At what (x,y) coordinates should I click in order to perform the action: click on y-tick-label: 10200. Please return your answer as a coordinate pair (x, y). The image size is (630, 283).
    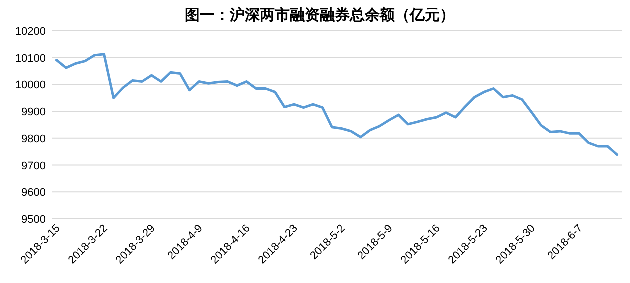
    Looking at the image, I should click on (30, 32).